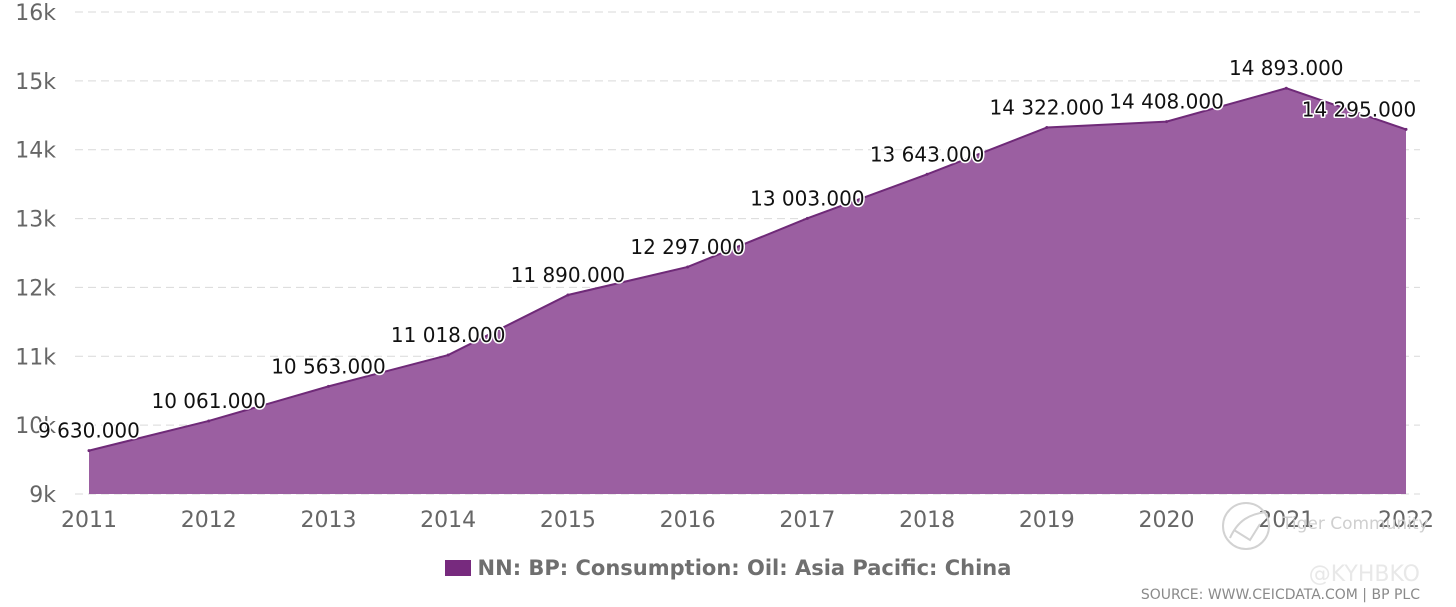 This screenshot has width=1456, height=607. I want to click on data-label: 12 297.000, so click(687, 247).